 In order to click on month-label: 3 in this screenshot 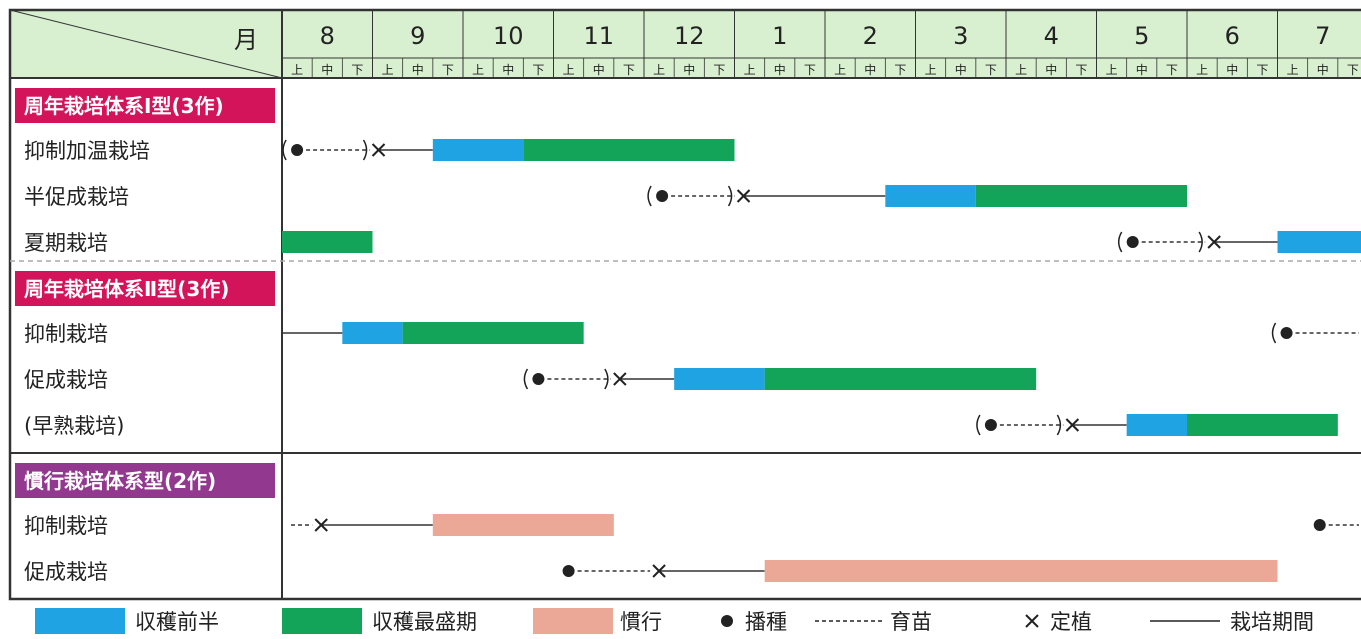, I will do `click(960, 36)`.